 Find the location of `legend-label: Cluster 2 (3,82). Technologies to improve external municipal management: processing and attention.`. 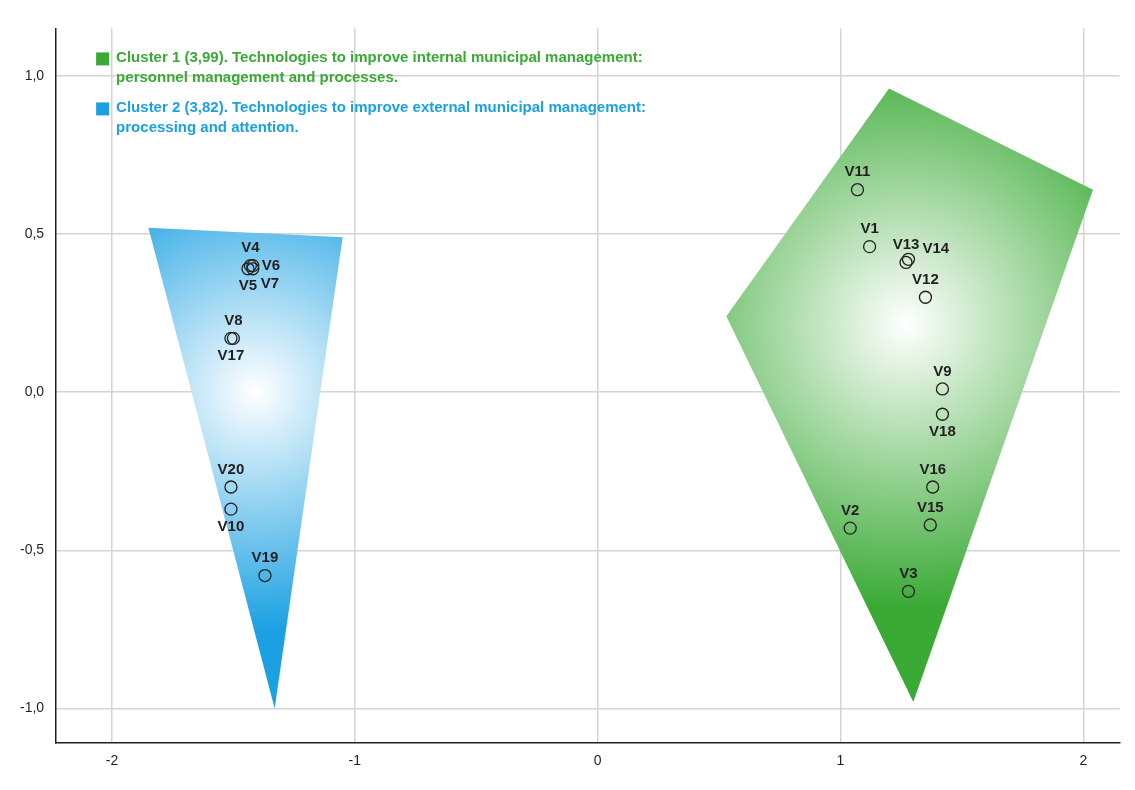

legend-label: Cluster 2 (3,82). Technologies to improve external municipal management: processing and attention. is located at coordinates (381, 117).